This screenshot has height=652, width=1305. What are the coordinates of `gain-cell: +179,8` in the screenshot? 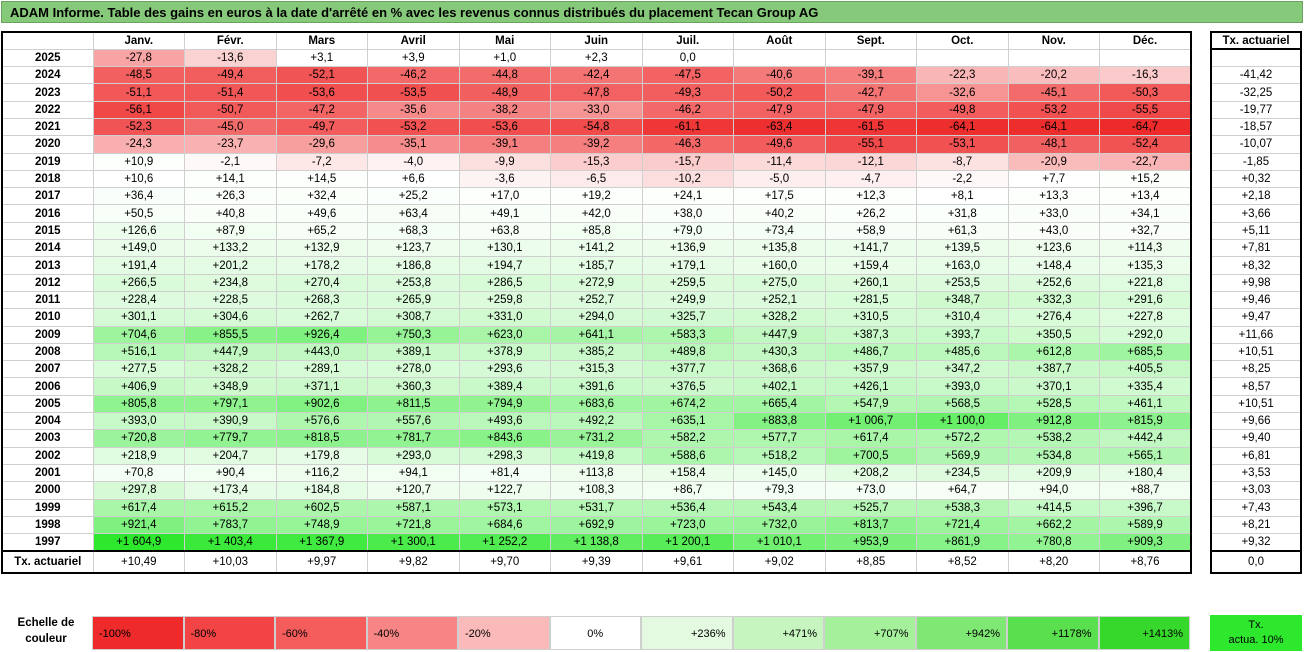 It's located at (321, 455).